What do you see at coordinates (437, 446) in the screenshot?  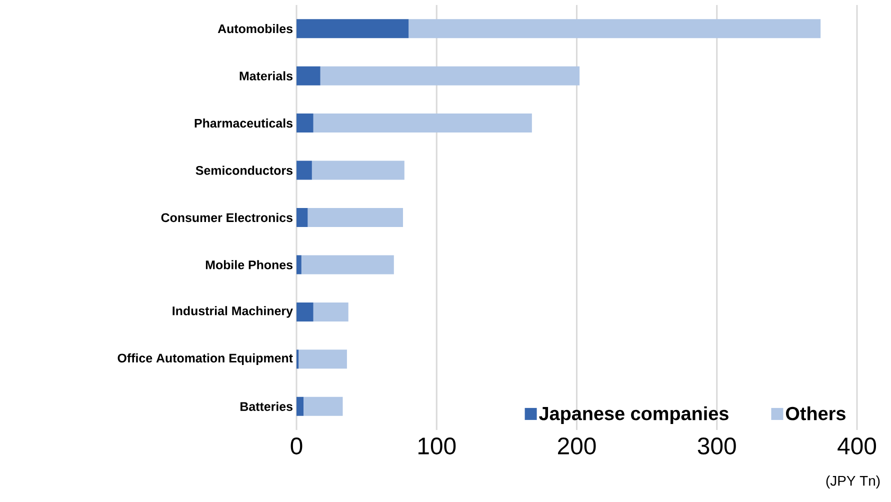 I see `x-tick-label: 100` at bounding box center [437, 446].